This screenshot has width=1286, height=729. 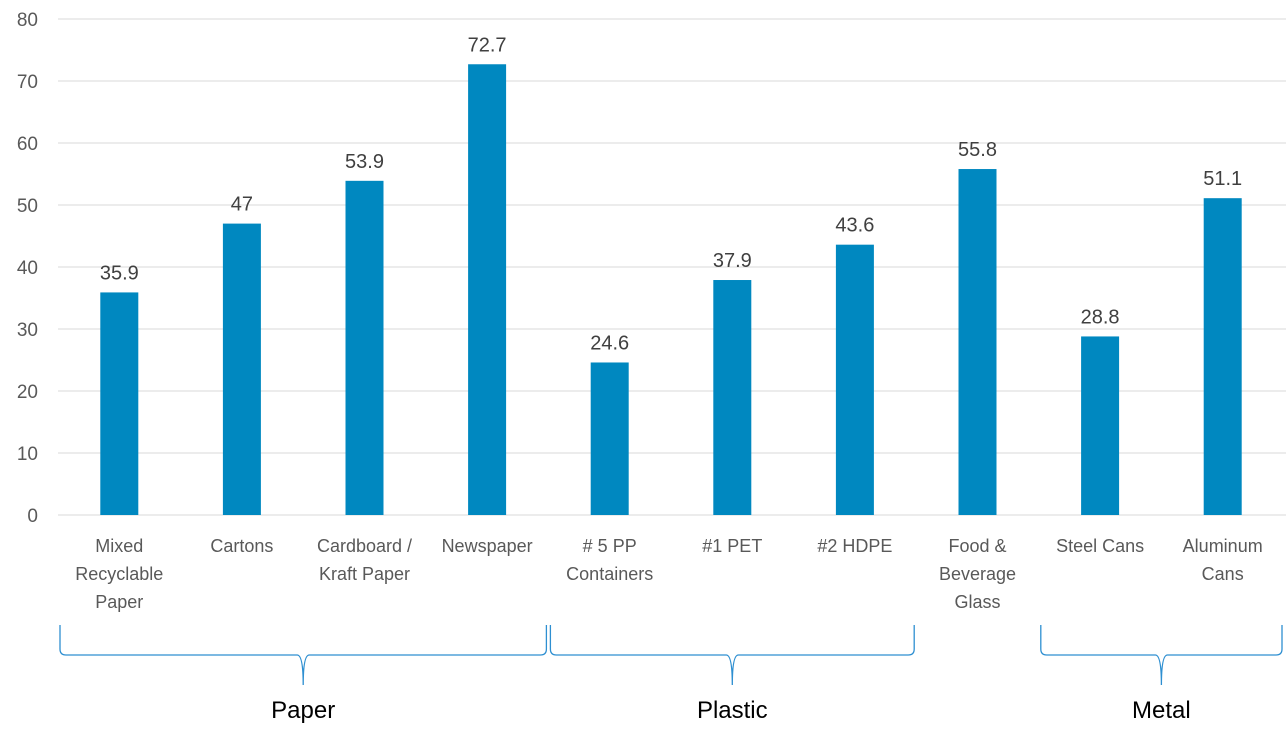 I want to click on data-label: 55.8, so click(x=977, y=150).